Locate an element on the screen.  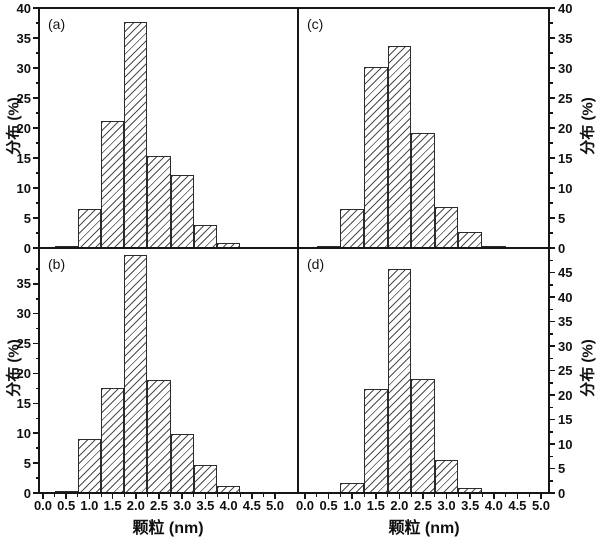
ytick-label-a-35: 35 is located at coordinates (23, 38).